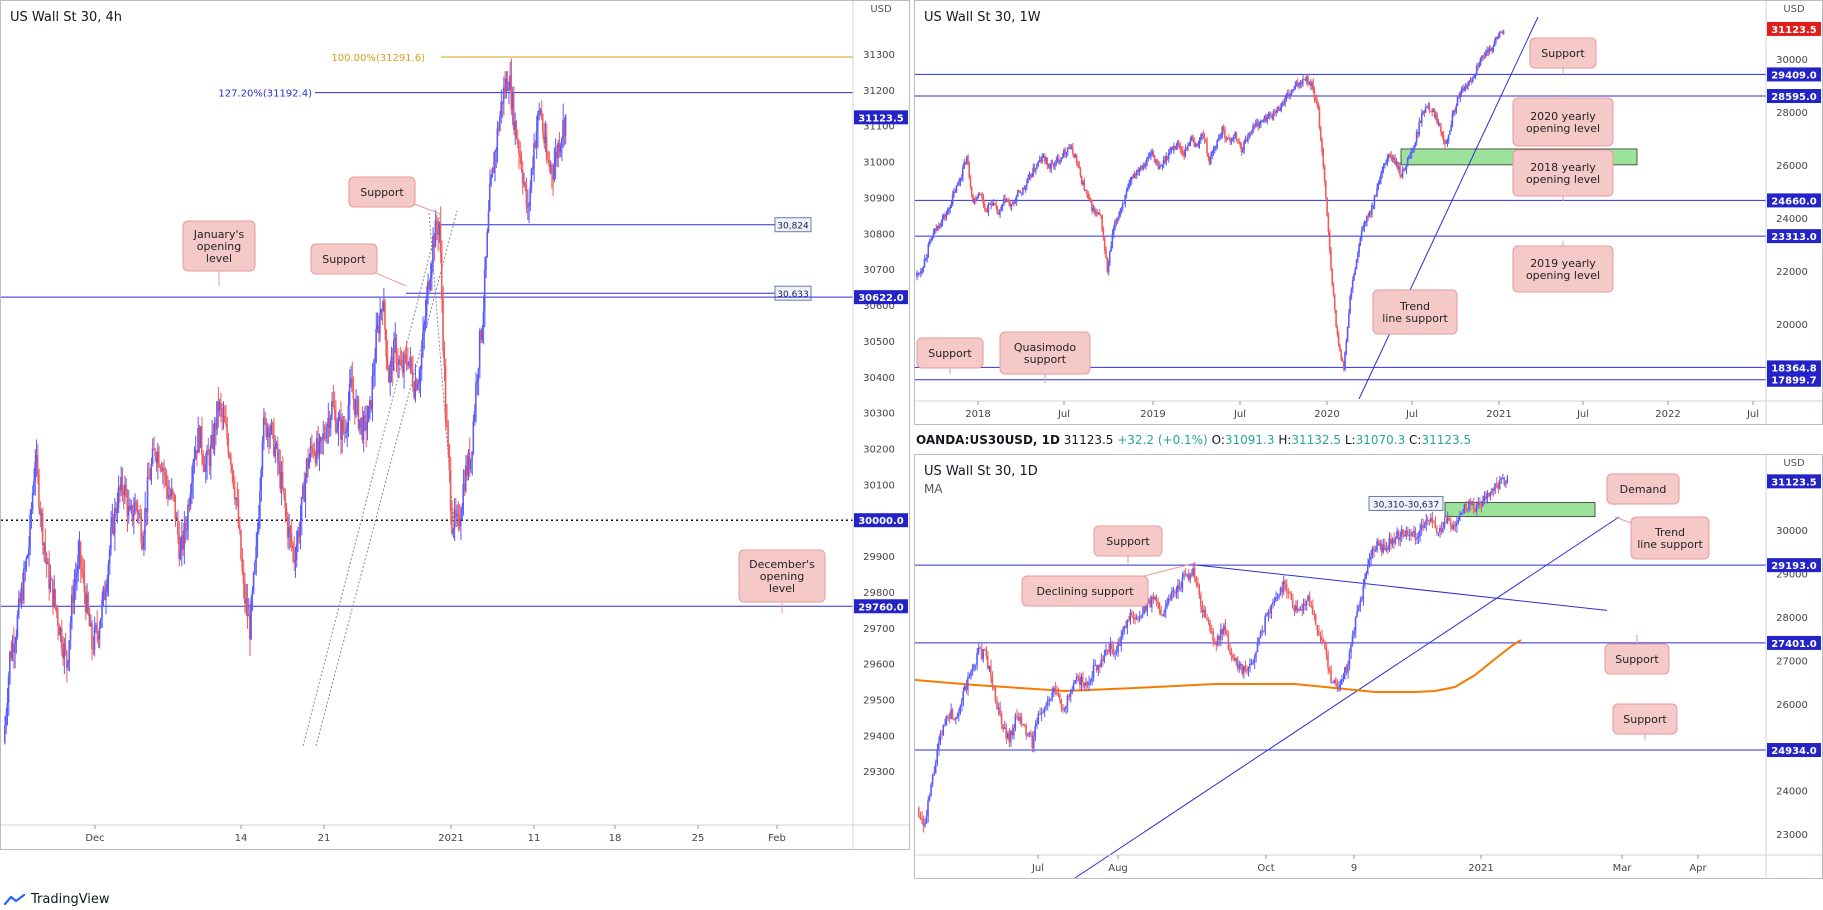  I want to click on price-tick-label: 30200, so click(879, 449).